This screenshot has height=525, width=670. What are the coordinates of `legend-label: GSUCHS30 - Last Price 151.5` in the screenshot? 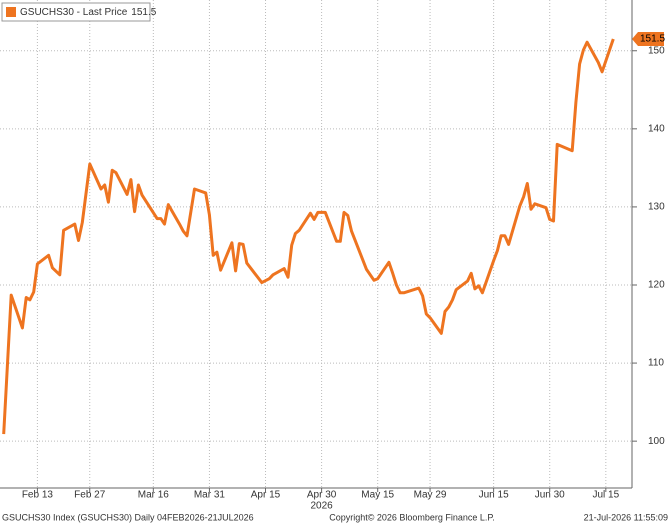 It's located at (88, 12).